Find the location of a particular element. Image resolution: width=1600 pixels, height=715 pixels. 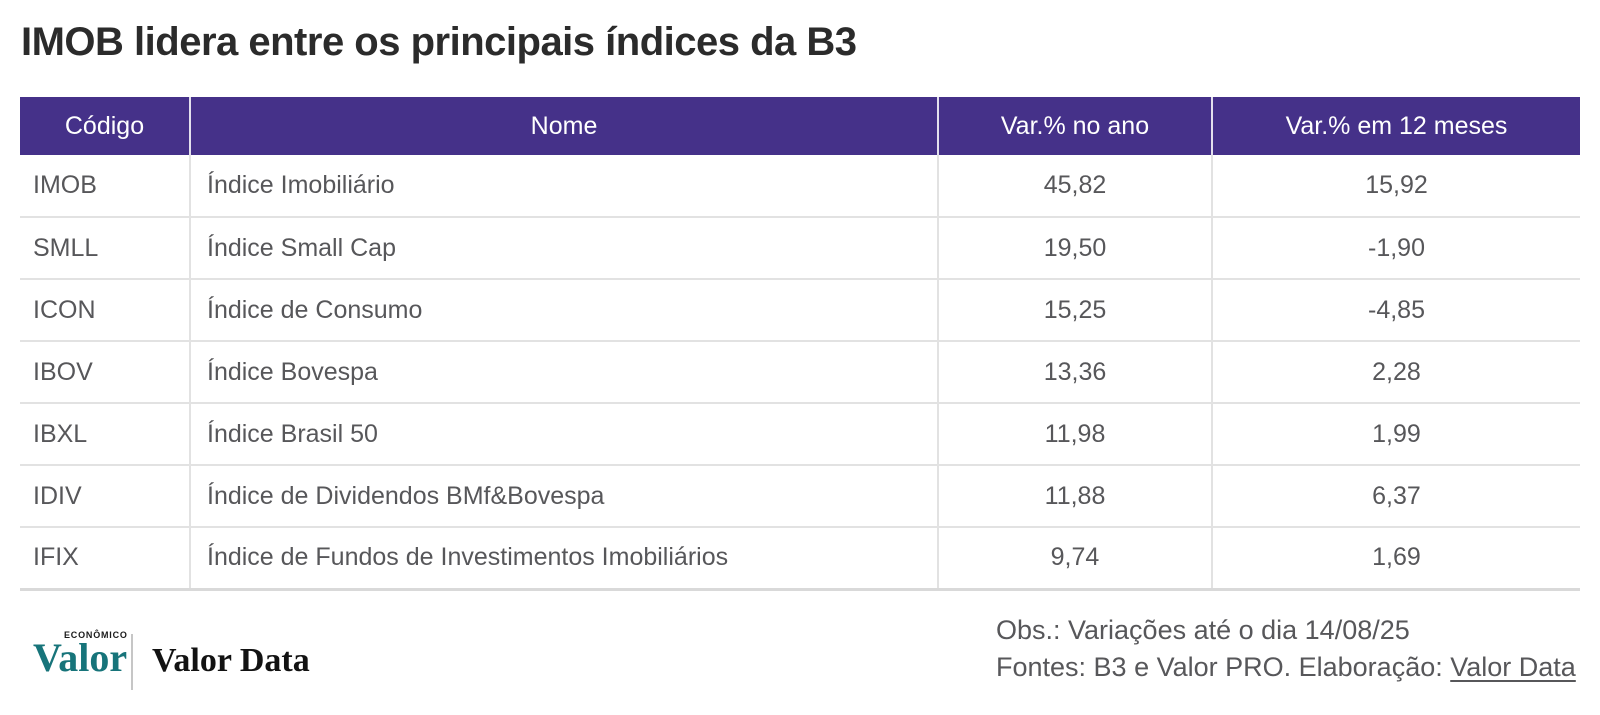

cell-var-ano: 9,74 is located at coordinates (1074, 559).